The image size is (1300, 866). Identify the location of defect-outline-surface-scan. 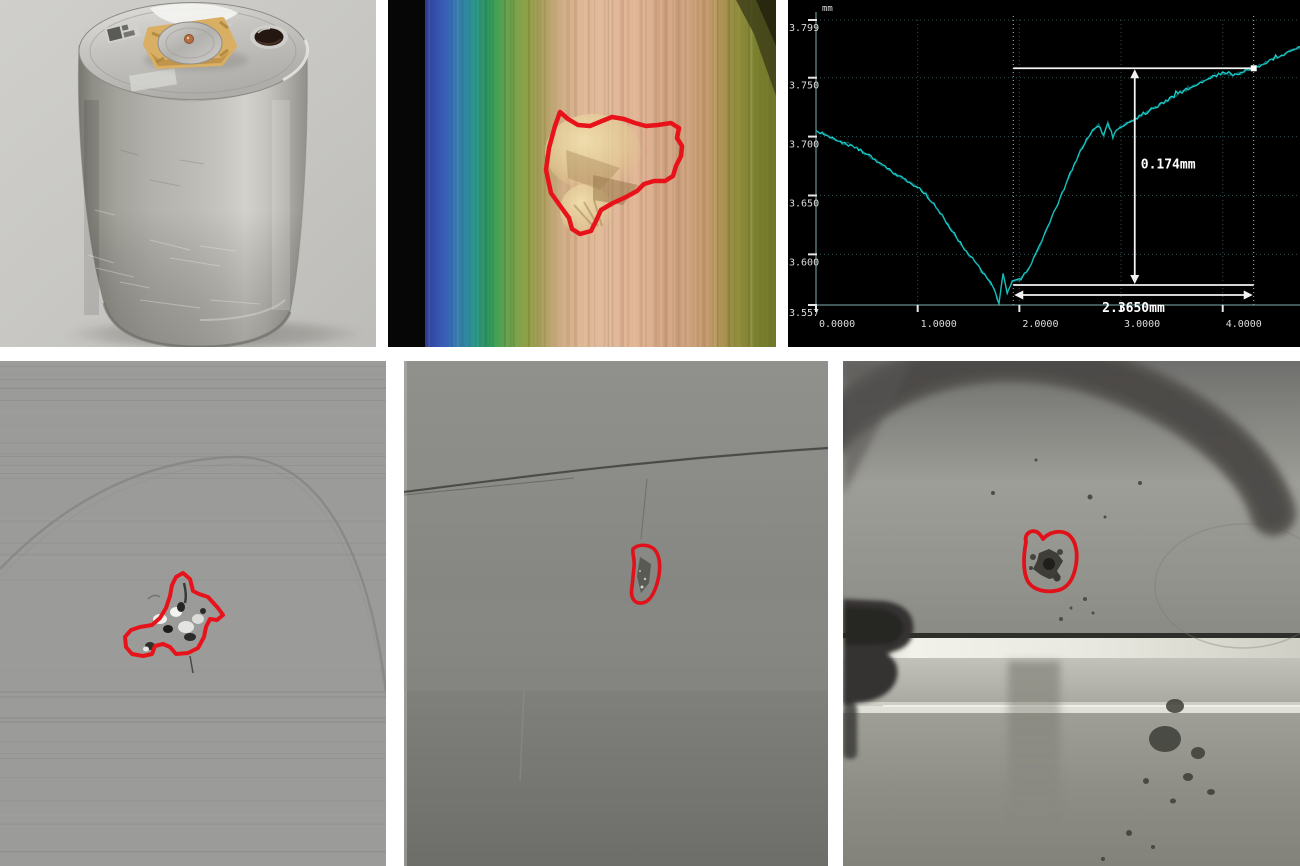
(614, 173).